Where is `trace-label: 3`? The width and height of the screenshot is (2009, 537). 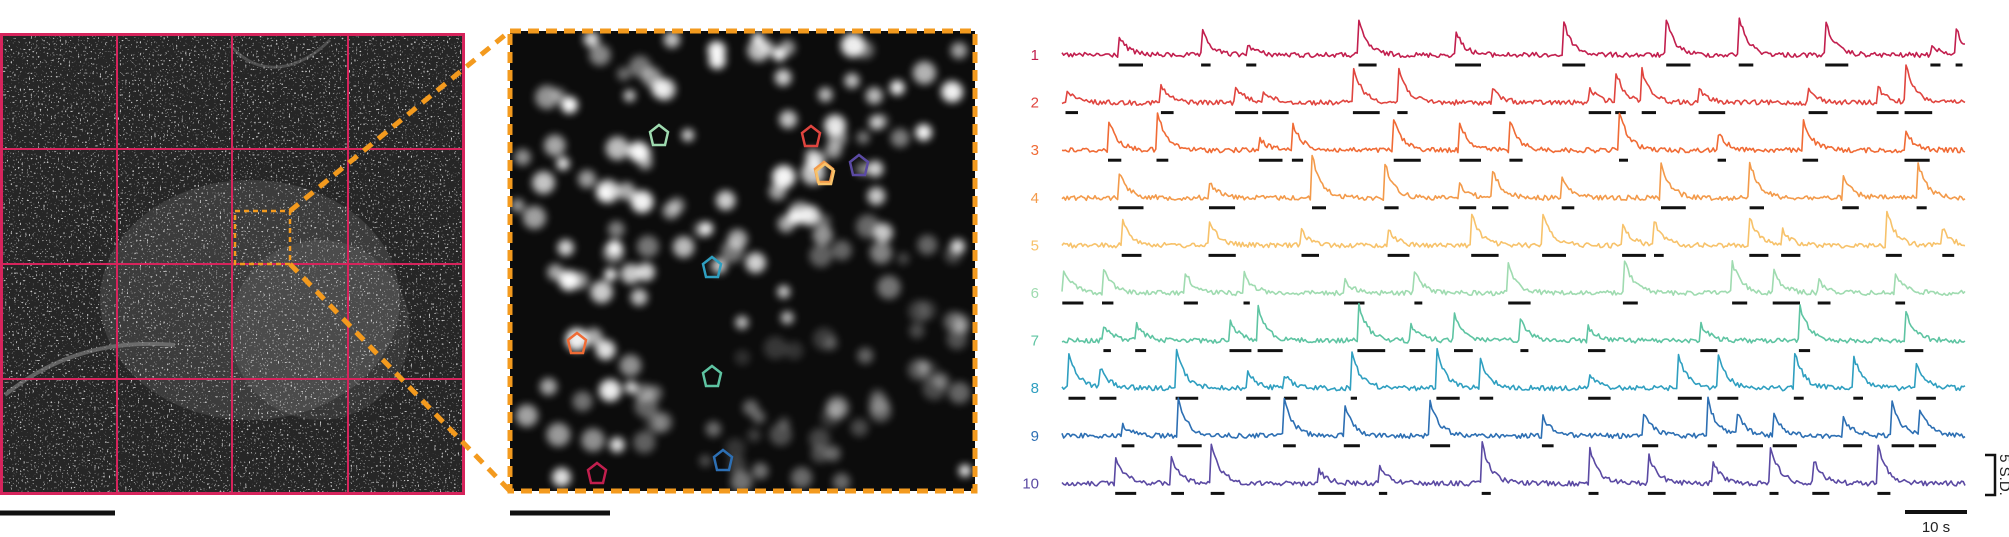
trace-label: 3 is located at coordinates (1035, 150).